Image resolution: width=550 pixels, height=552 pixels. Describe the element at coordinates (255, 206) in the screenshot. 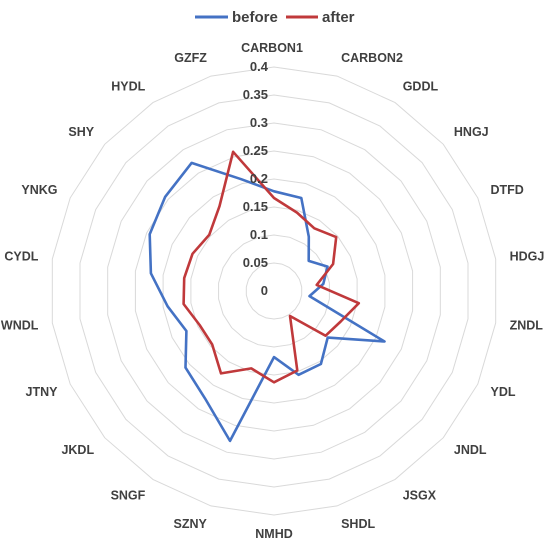

I see `radial-tick-label: 0.15` at that location.